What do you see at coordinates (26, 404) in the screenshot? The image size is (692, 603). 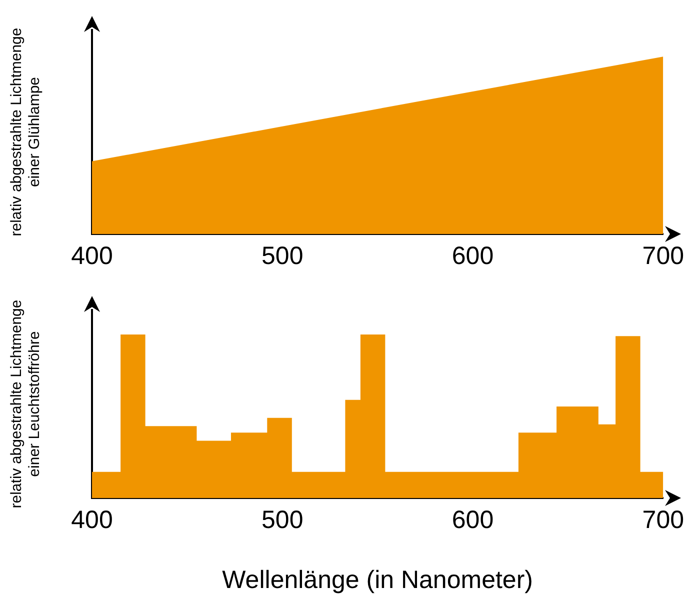 I see `y-axis-title: relativ abgestrahlte Lichtmenge einer Leuchtstoffröhre` at bounding box center [26, 404].